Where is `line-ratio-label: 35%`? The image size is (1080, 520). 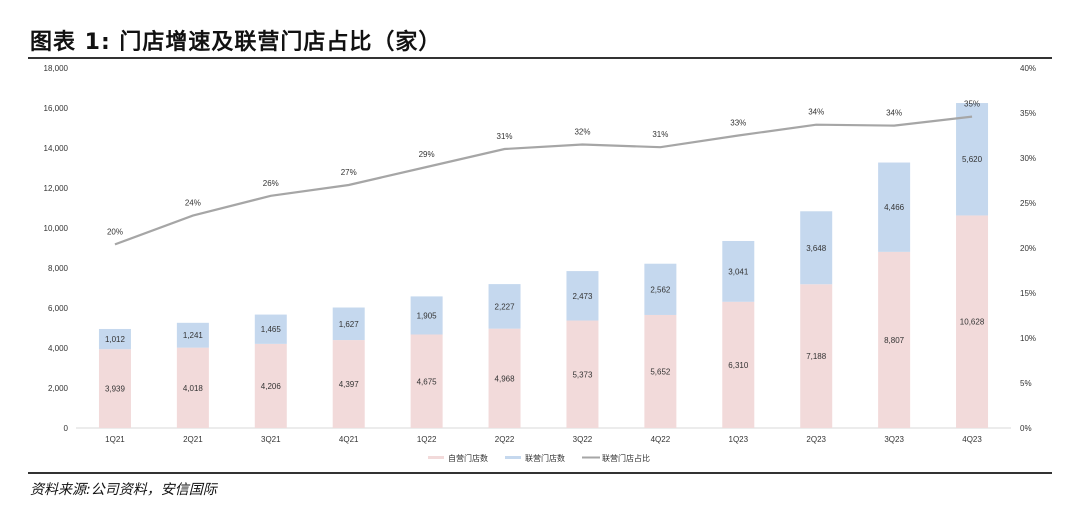 line-ratio-label: 35% is located at coordinates (972, 104).